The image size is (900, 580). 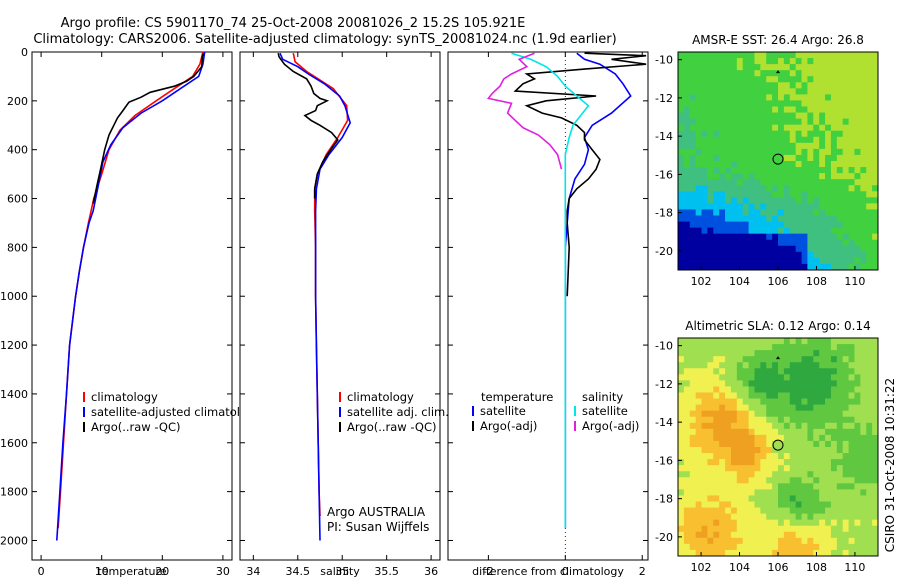 What do you see at coordinates (816, 281) in the screenshot?
I see `x-tick-label: 108` at bounding box center [816, 281].